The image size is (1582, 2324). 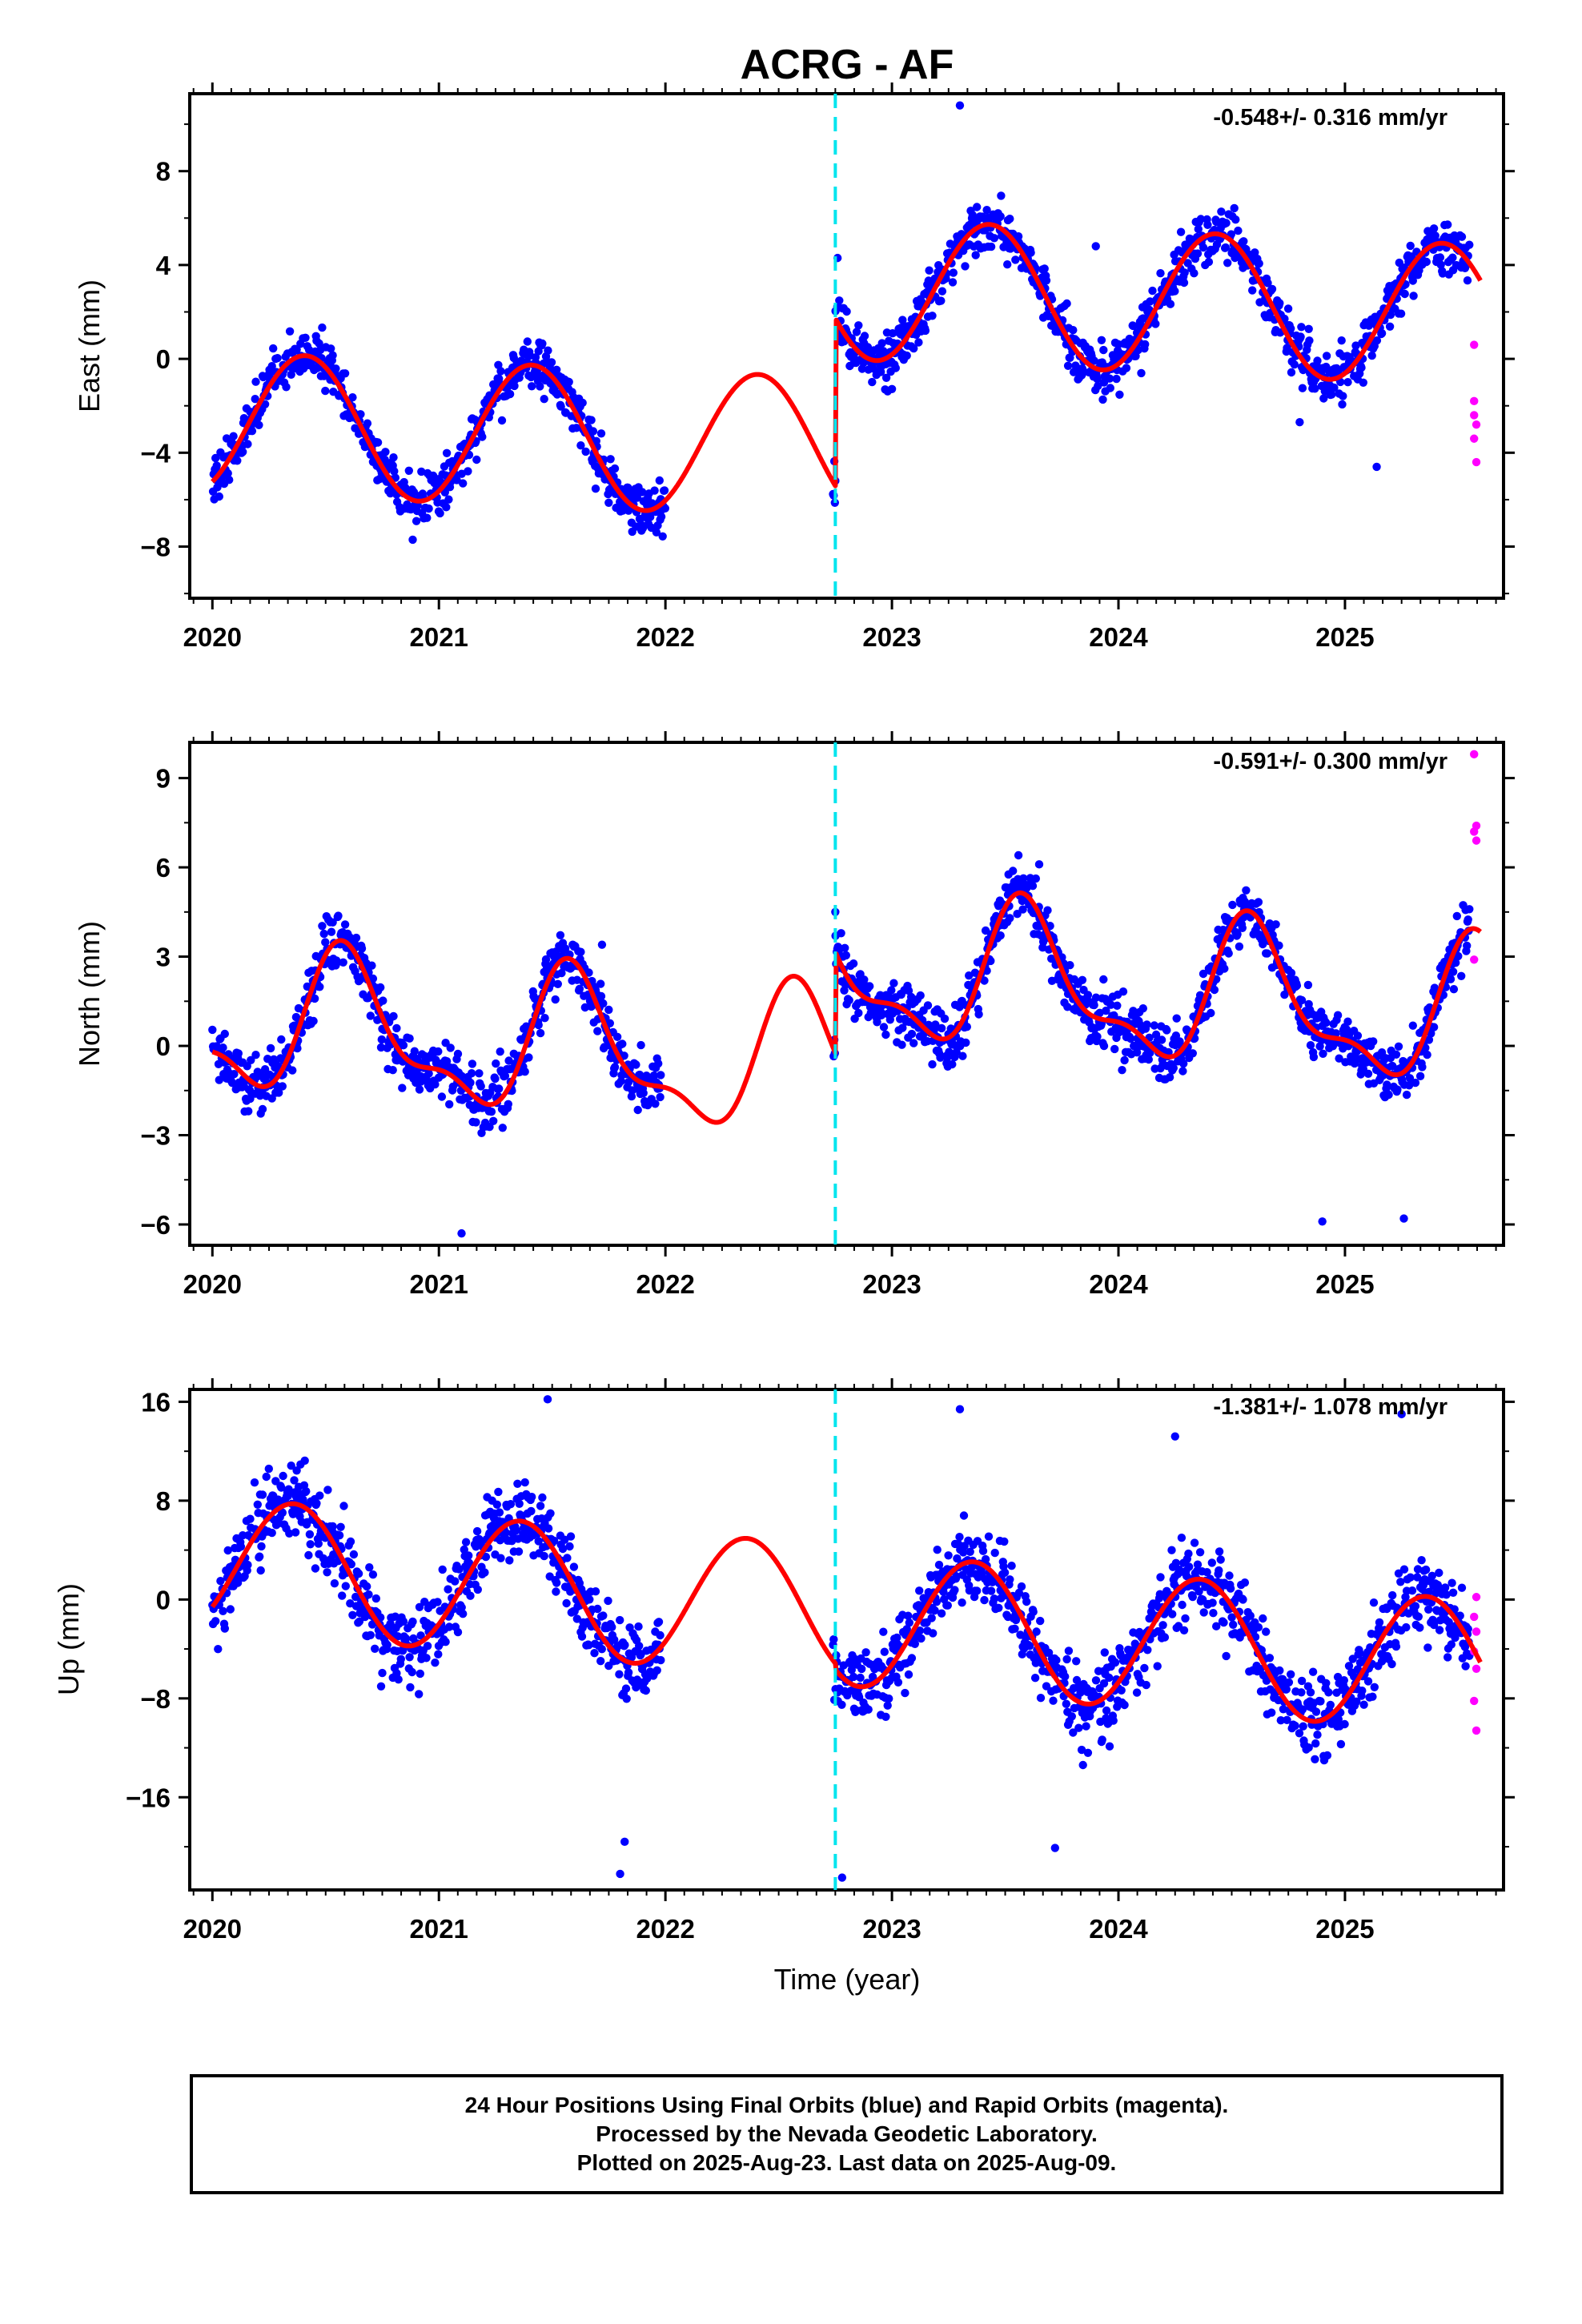 What do you see at coordinates (164, 779) in the screenshot?
I see `north-y-tick-label: 9` at bounding box center [164, 779].